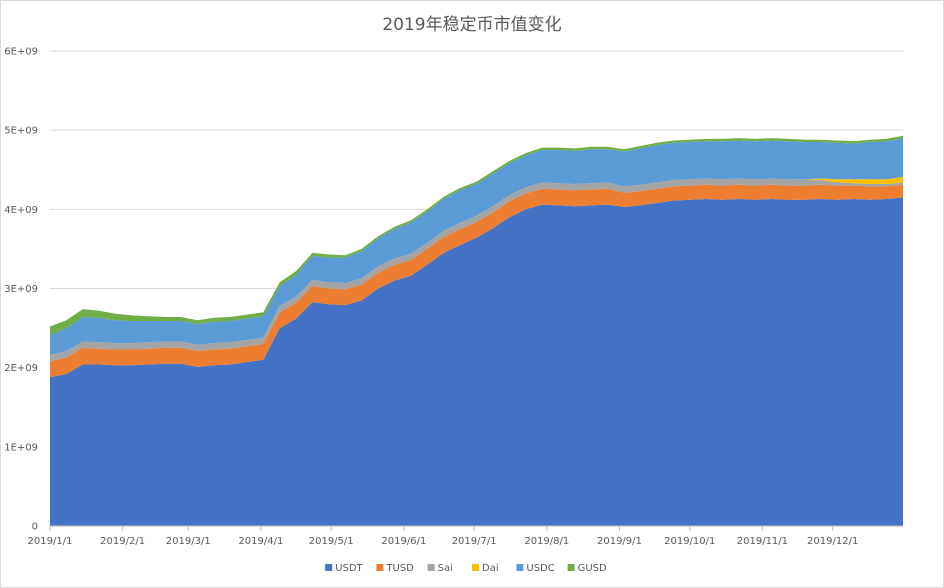 This screenshot has width=944, height=588. Describe the element at coordinates (21, 447) in the screenshot. I see `y-tick-label: 1E+09` at that location.